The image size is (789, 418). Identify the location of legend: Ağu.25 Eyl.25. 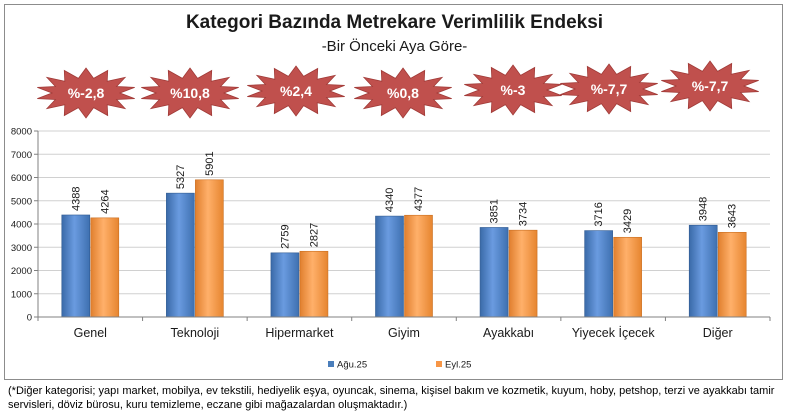
(399, 365).